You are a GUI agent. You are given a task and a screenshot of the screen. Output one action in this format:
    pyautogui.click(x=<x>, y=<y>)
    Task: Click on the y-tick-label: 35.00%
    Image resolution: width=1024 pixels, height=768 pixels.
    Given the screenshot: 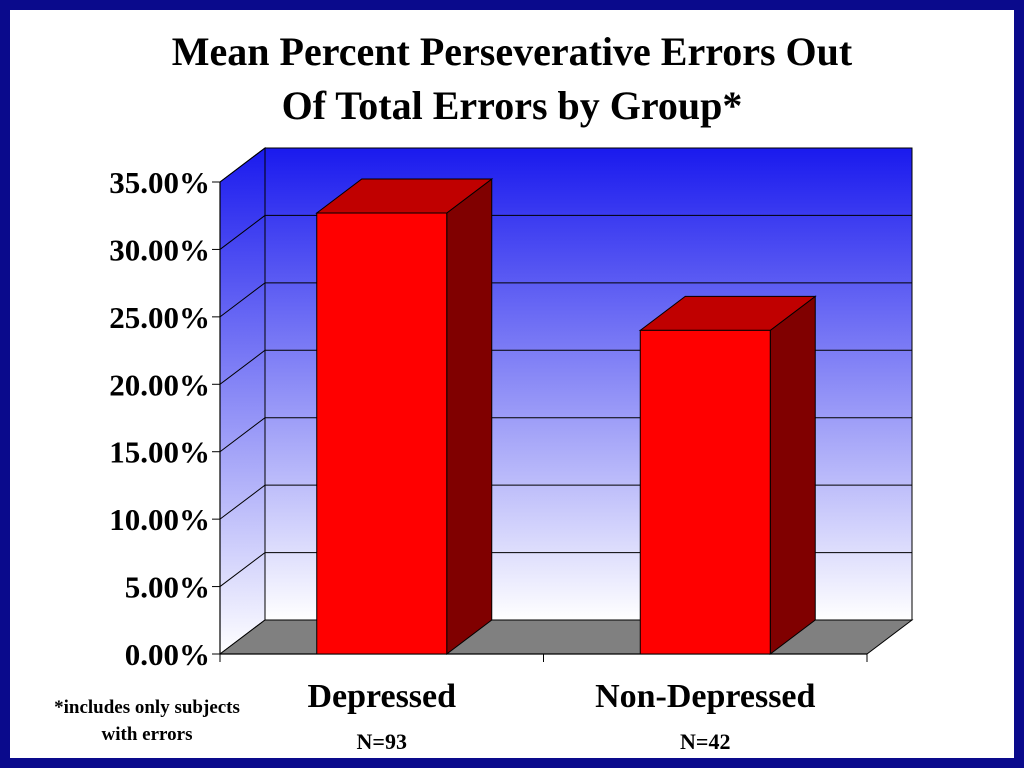 What is the action you would take?
    pyautogui.click(x=159, y=182)
    